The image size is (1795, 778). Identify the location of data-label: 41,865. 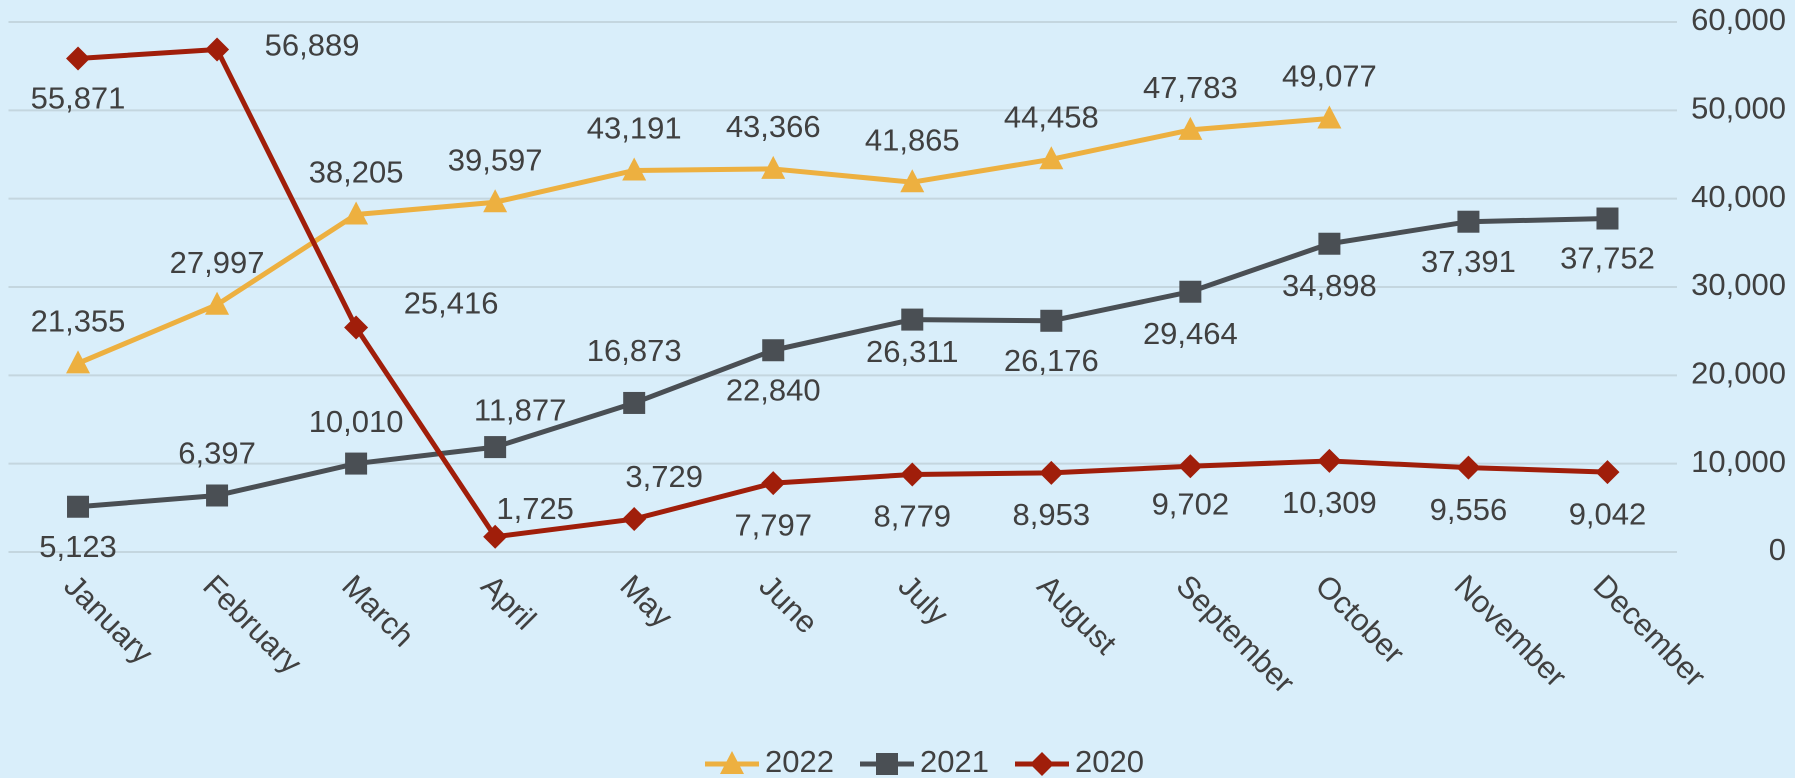
(912, 139).